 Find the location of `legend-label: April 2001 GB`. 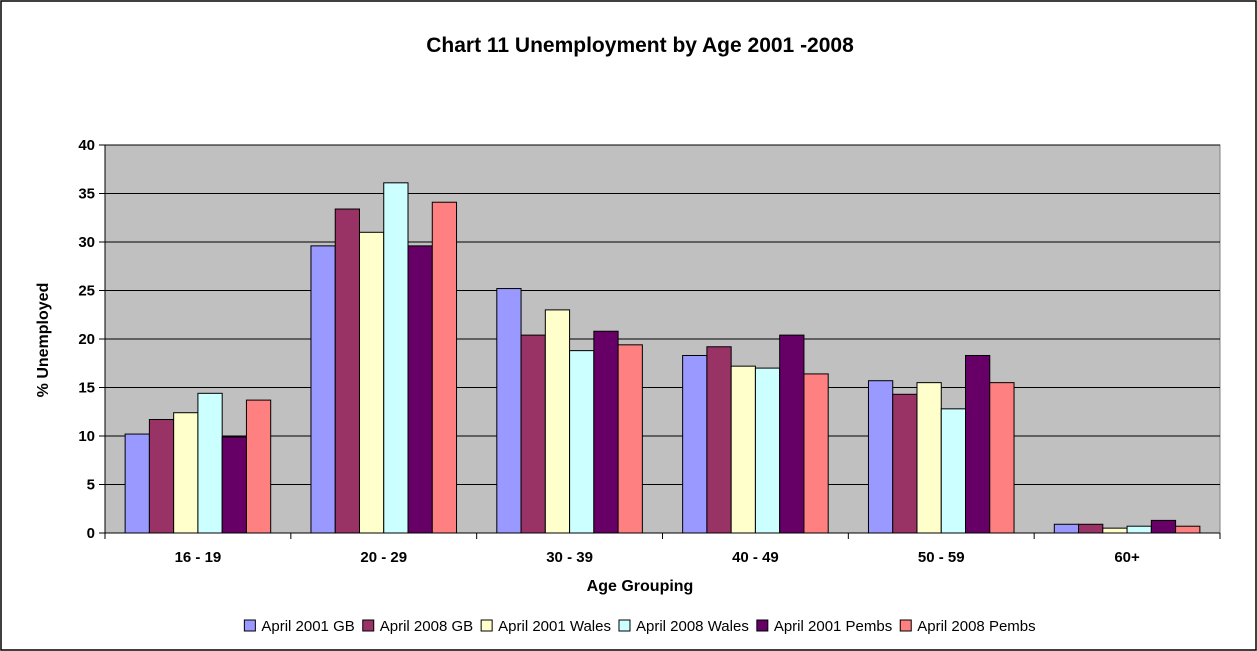

legend-label: April 2001 GB is located at coordinates (307, 626).